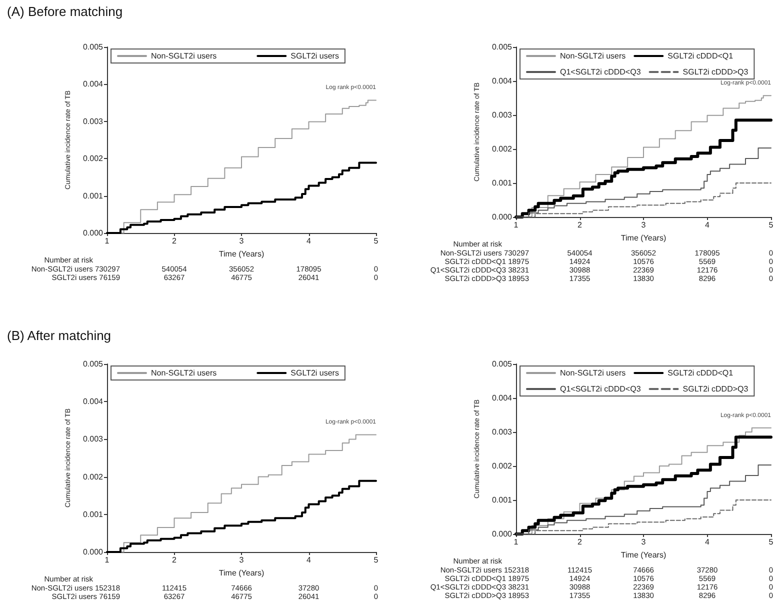 The image size is (778, 606). Describe the element at coordinates (65, 11) in the screenshot. I see `chart-title: (A) Before matching` at that location.